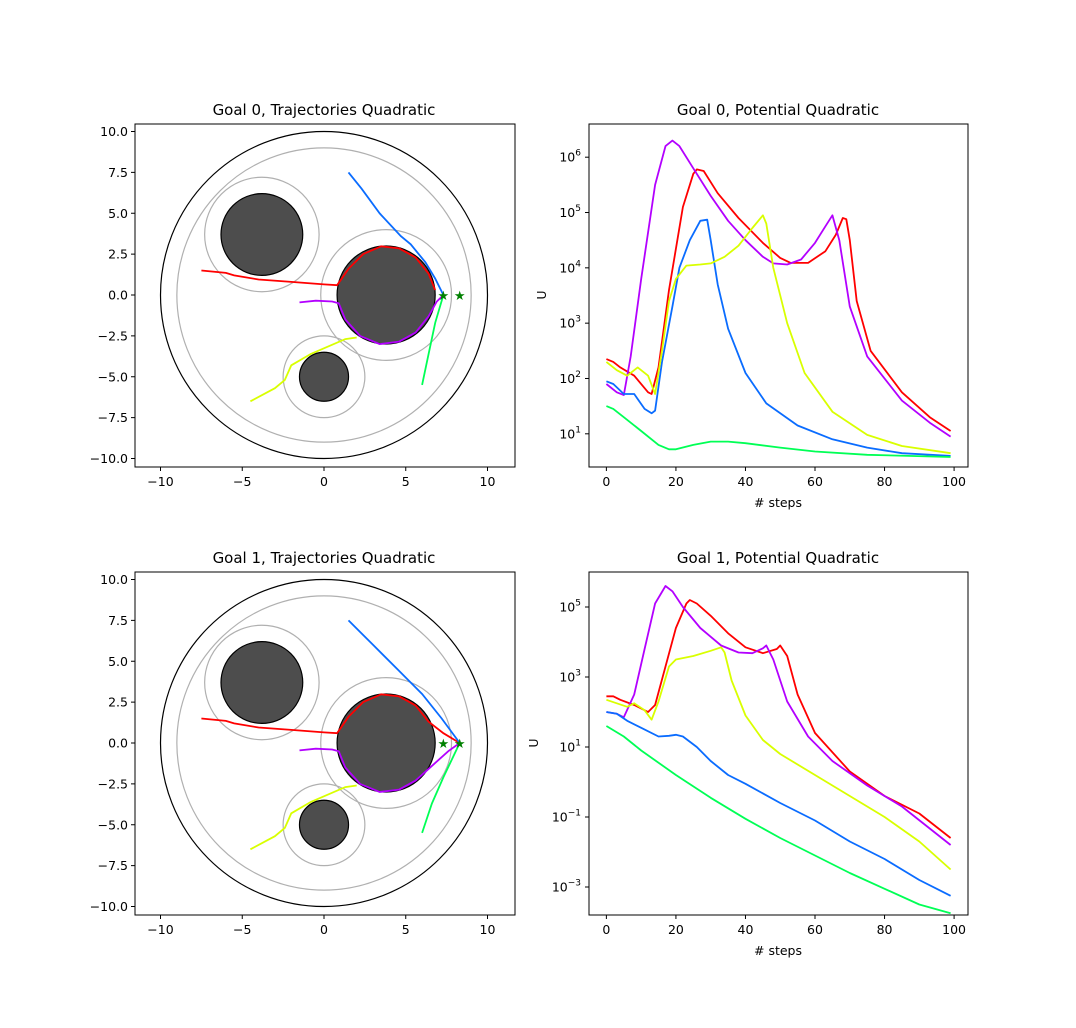 This screenshot has height=1028, width=1076. I want to click on potential-line-purple, so click(778, 288).